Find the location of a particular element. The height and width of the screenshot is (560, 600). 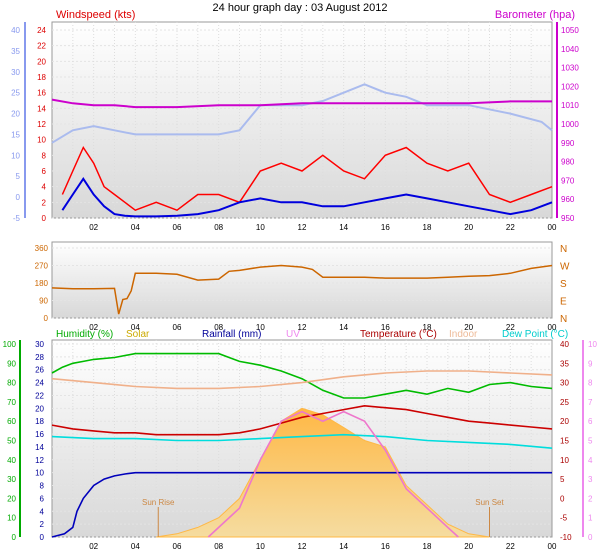

wind-tick-label: 12 is located at coordinates (41, 124).